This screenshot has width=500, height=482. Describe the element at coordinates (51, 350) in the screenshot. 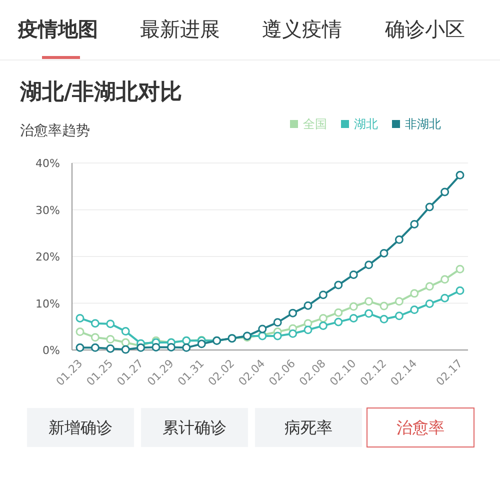

I see `y-tick-label: 0%` at that location.